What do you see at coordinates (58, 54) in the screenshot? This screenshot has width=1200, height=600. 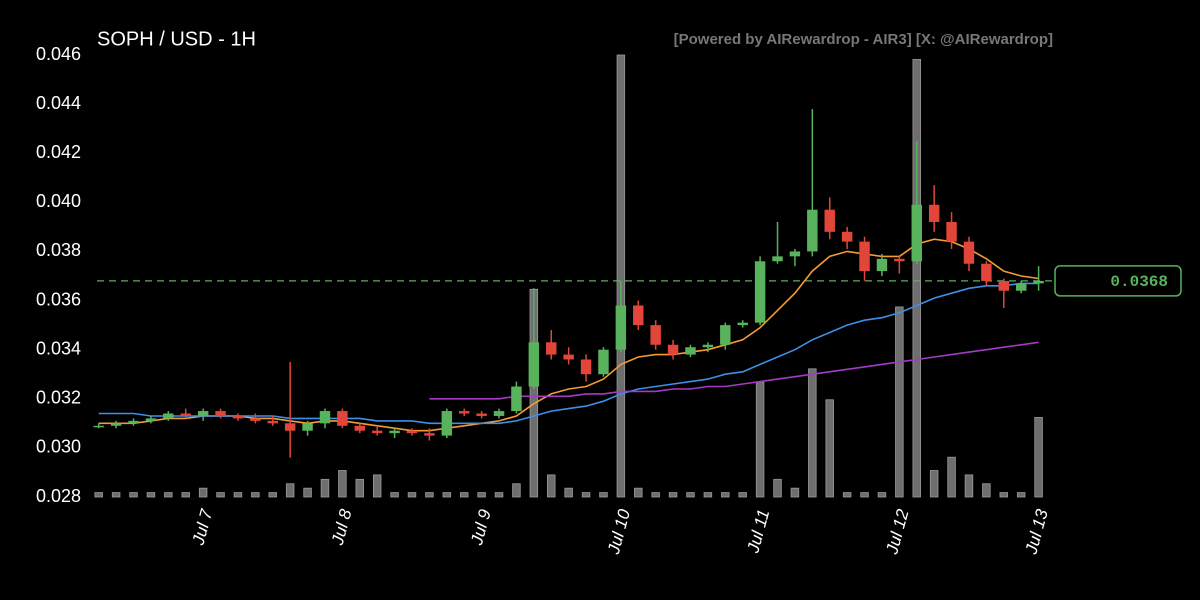 I see `y-tick-label: 0.046` at bounding box center [58, 54].